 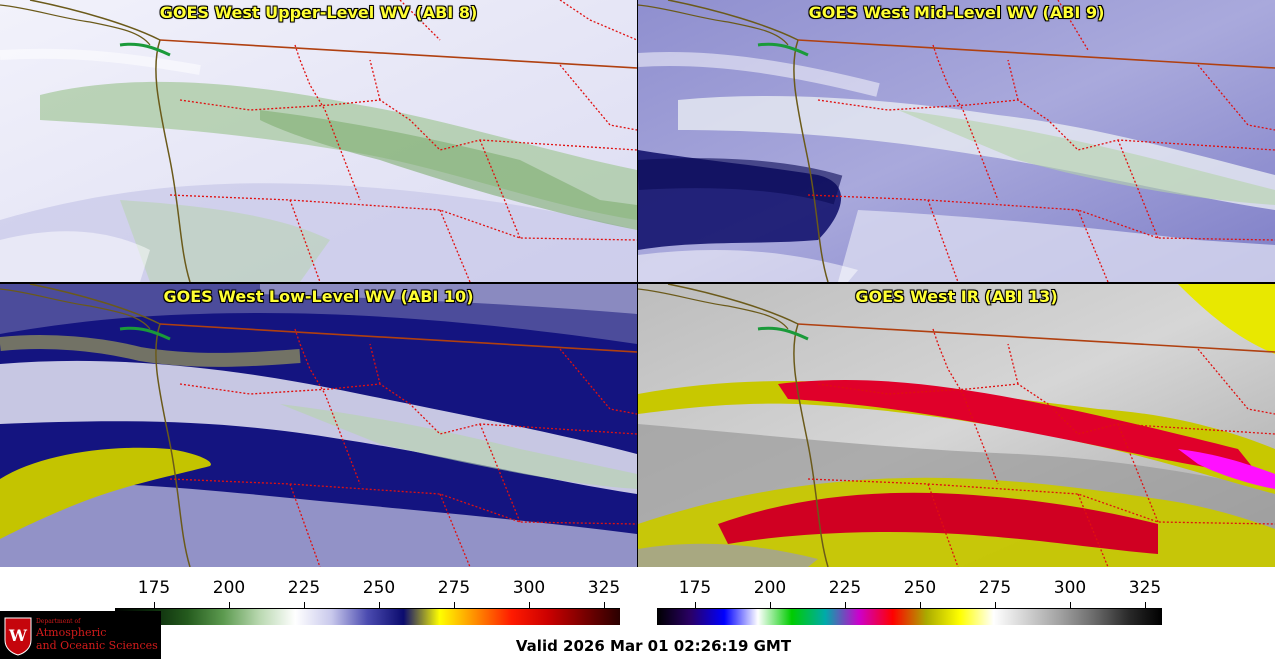 I want to click on panel-divider-horizontal, so click(x=637, y=283).